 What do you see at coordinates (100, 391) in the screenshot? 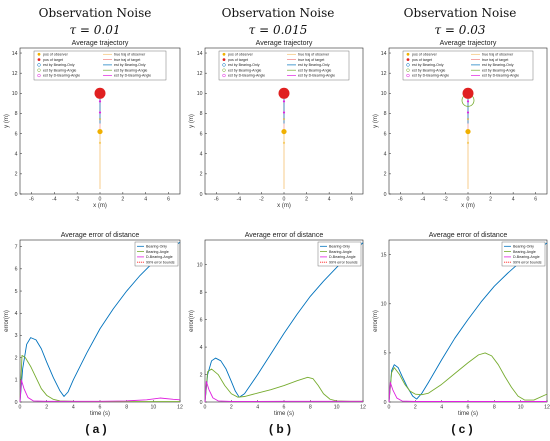
I see `series-line-d-bearing-angle` at bounding box center [100, 391].